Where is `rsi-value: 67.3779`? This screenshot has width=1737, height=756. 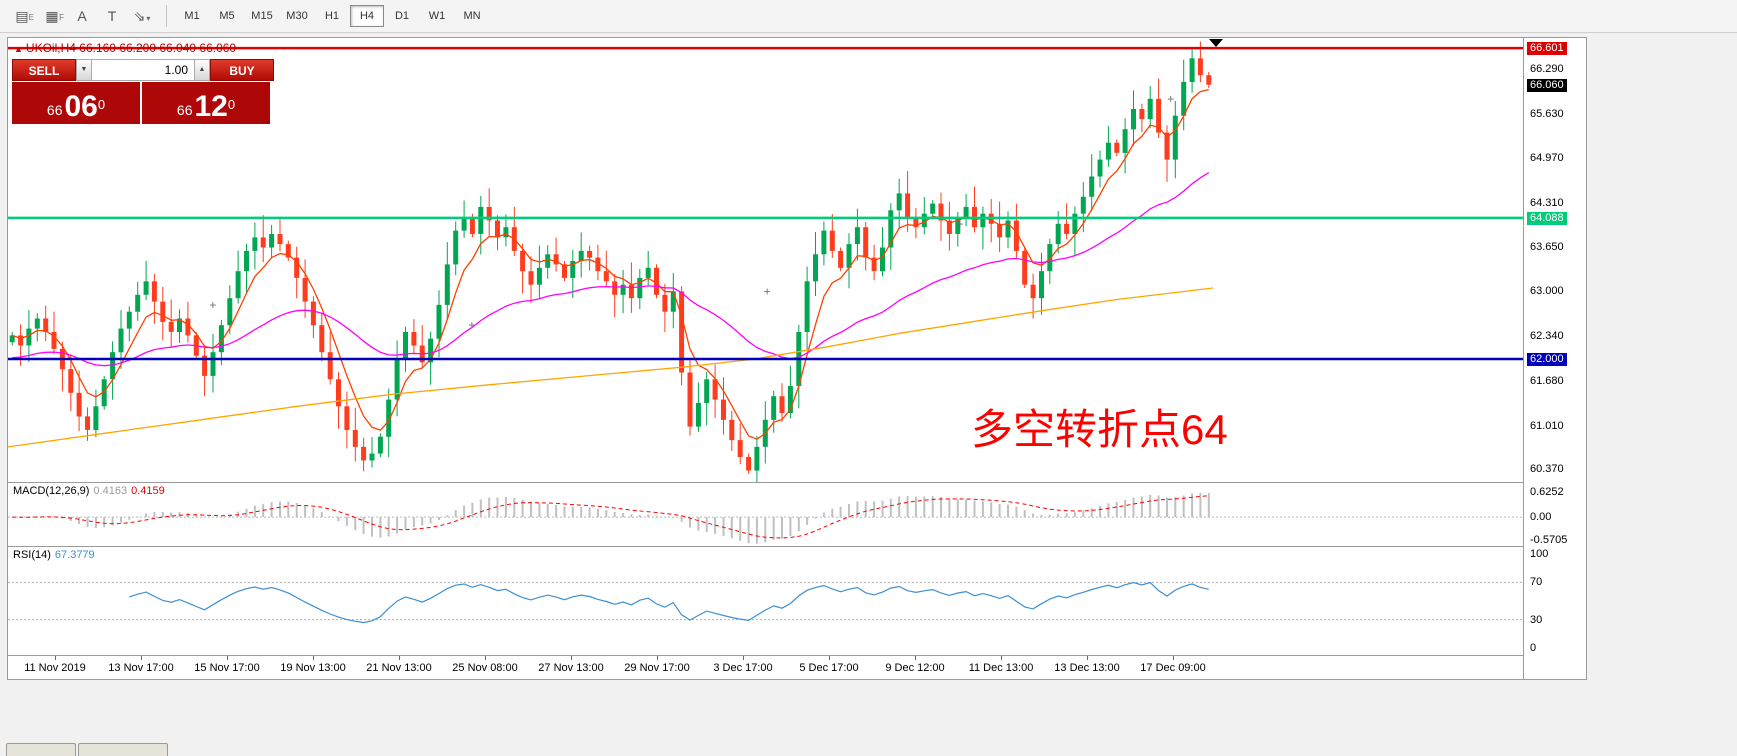 rsi-value: 67.3779 is located at coordinates (74, 555).